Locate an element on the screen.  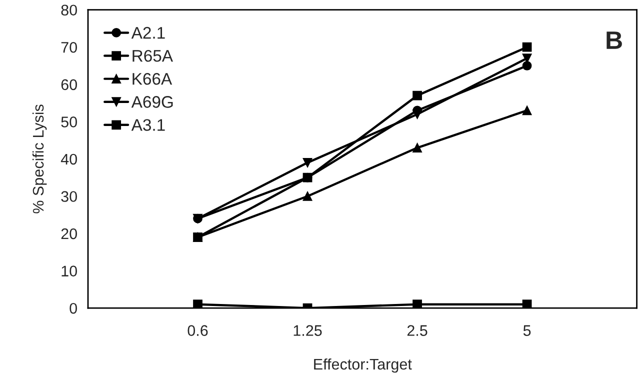
legend-label: K66A is located at coordinates (152, 79).